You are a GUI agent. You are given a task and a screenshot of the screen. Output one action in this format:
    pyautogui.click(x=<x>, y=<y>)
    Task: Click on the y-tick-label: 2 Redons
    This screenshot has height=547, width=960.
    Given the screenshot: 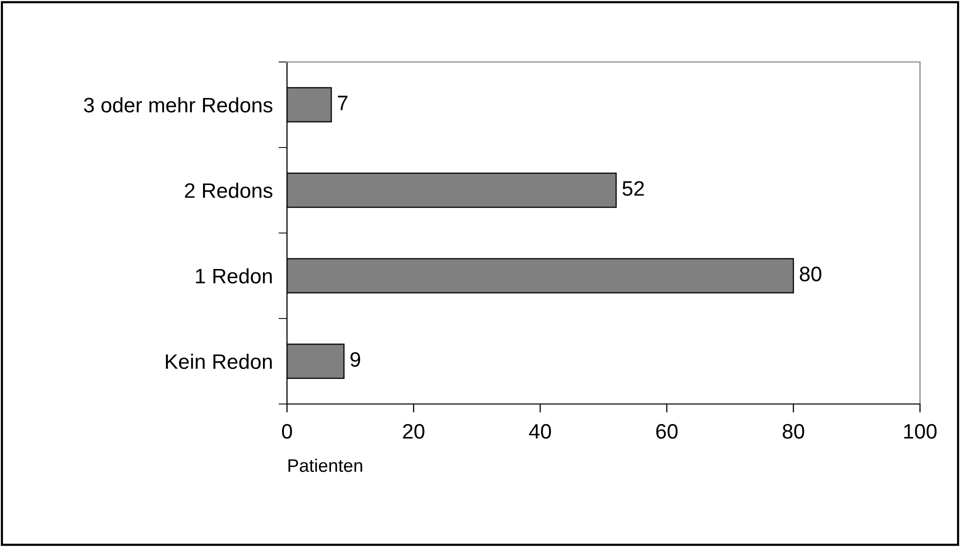 What is the action you would take?
    pyautogui.click(x=228, y=190)
    